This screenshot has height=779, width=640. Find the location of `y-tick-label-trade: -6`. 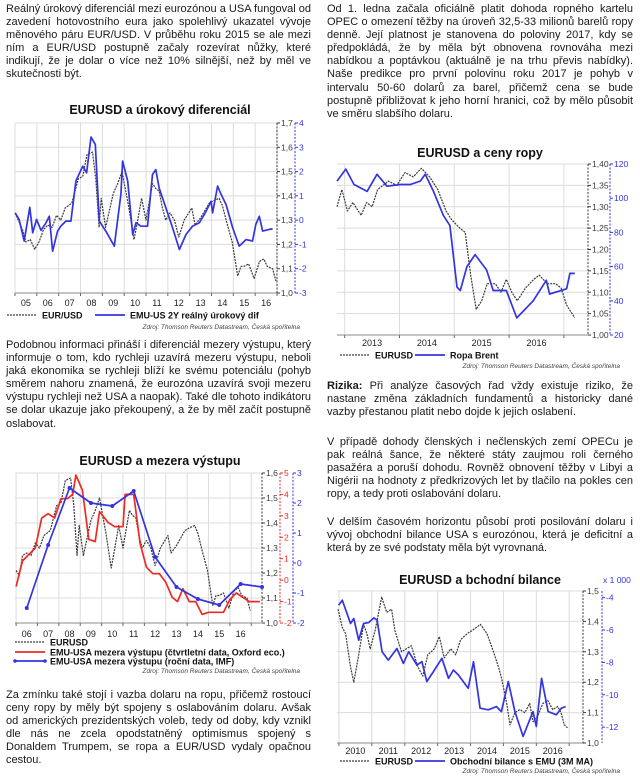

y-tick-label-trade: -6 is located at coordinates (610, 630).